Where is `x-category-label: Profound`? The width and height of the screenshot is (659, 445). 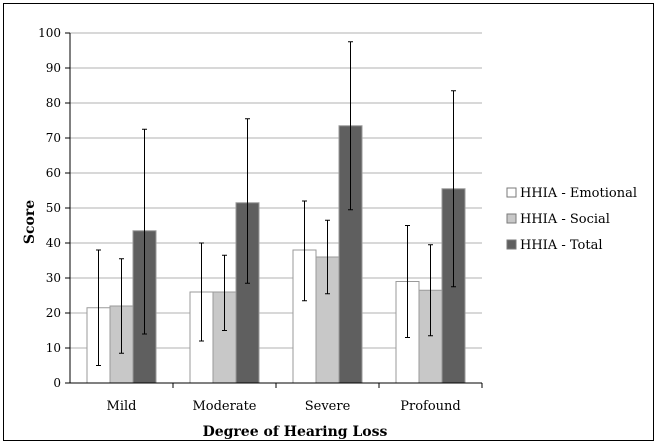
x-category-label: Profound is located at coordinates (430, 406).